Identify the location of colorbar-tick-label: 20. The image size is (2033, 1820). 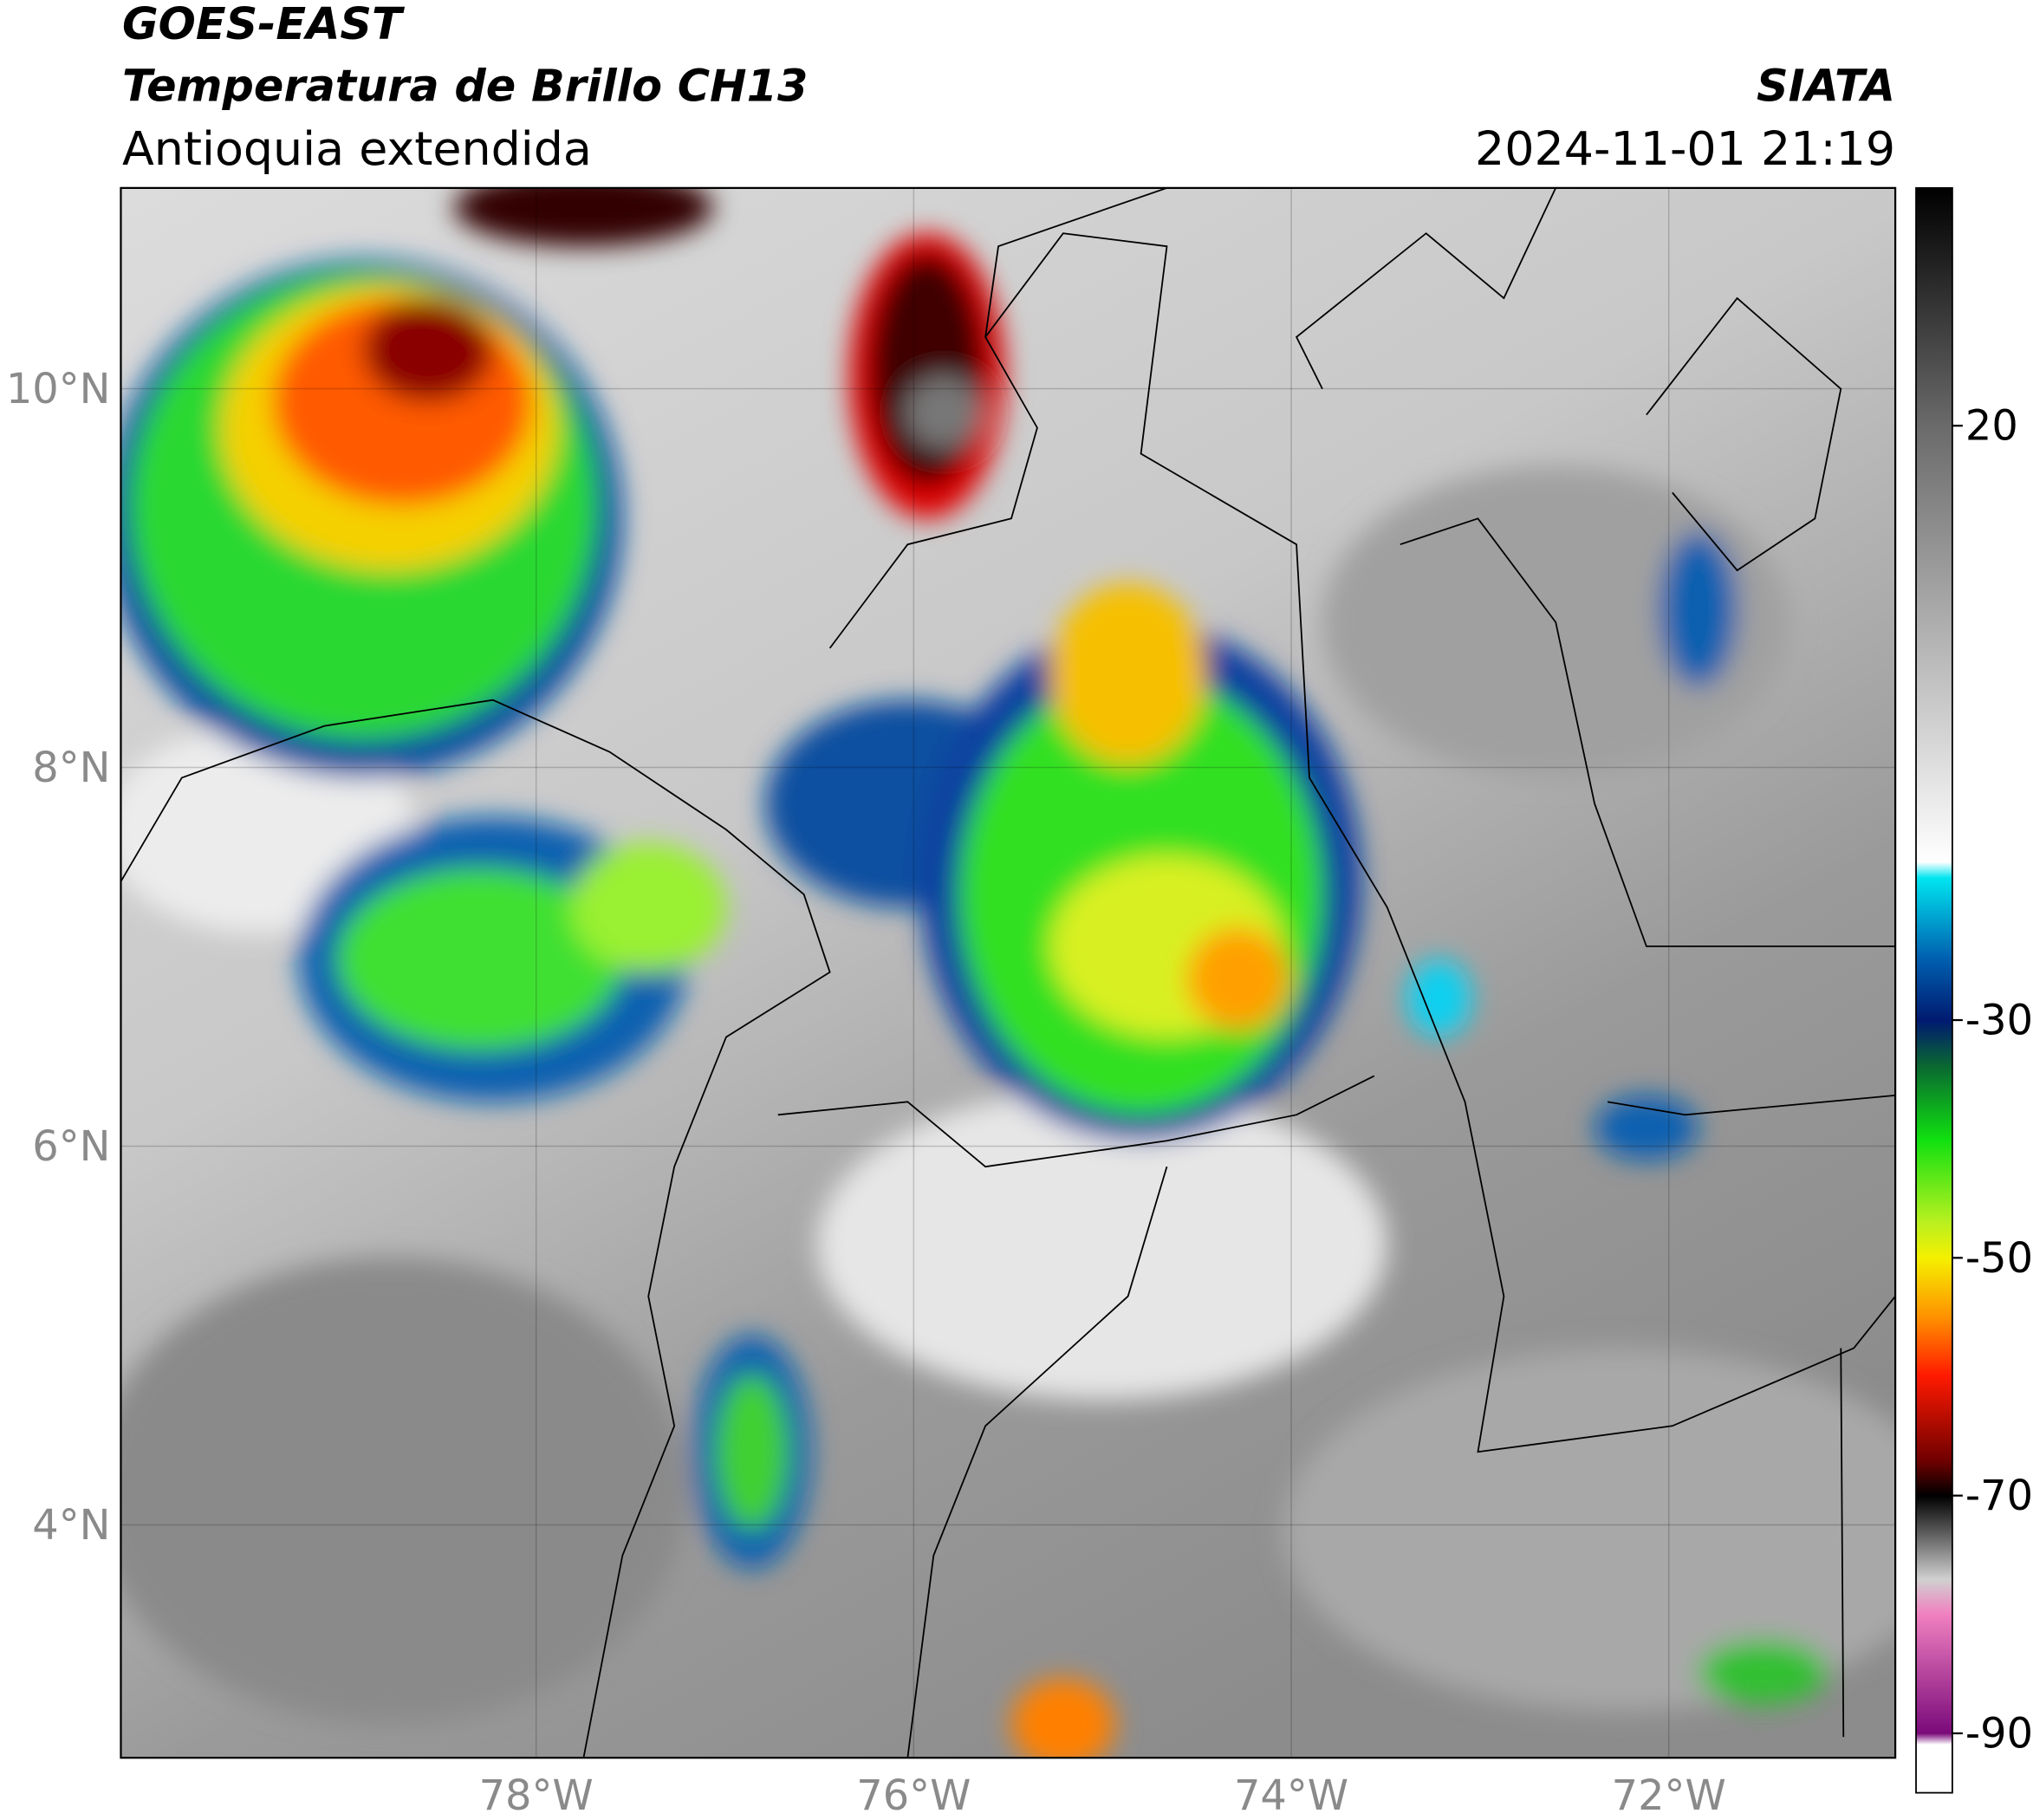
(1991, 427).